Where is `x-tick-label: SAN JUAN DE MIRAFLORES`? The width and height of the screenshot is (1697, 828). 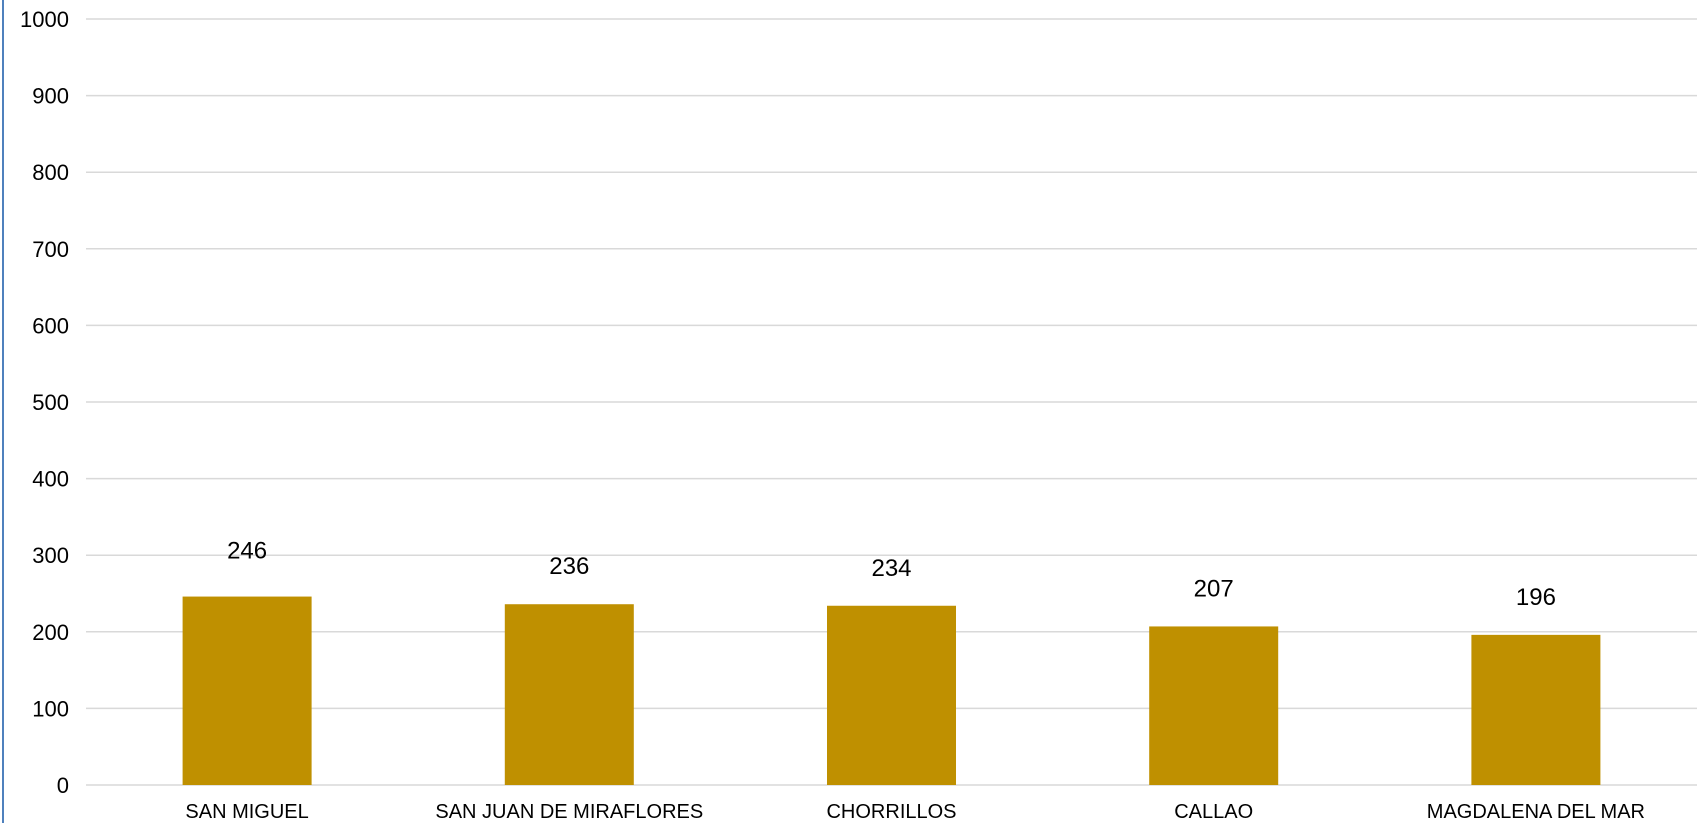 x-tick-label: SAN JUAN DE MIRAFLORES is located at coordinates (569, 812).